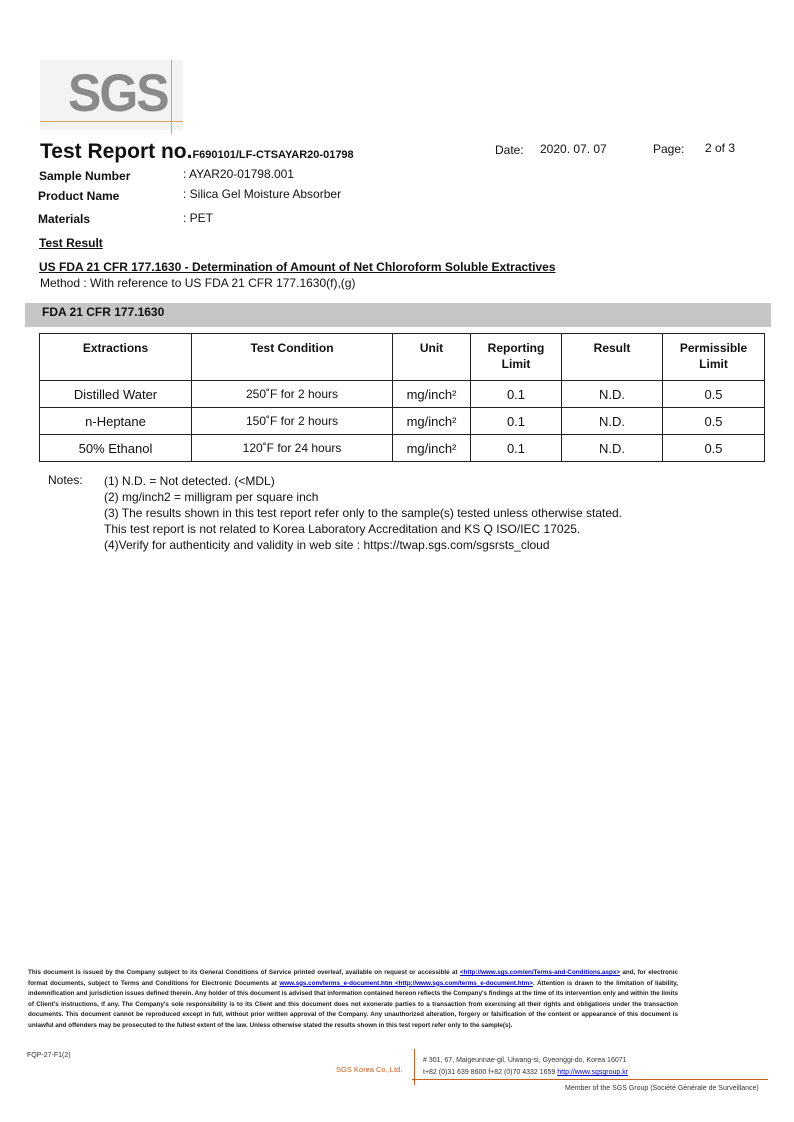 Image resolution: width=794 pixels, height=1122 pixels. What do you see at coordinates (64, 219) in the screenshot?
I see `materials-label: Materials` at bounding box center [64, 219].